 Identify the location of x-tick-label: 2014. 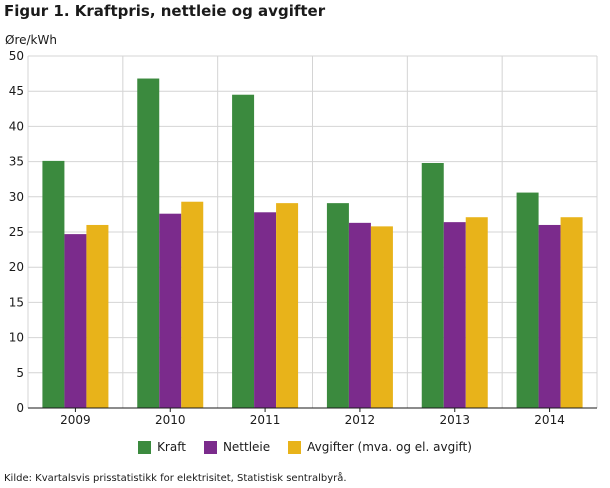
(549, 420).